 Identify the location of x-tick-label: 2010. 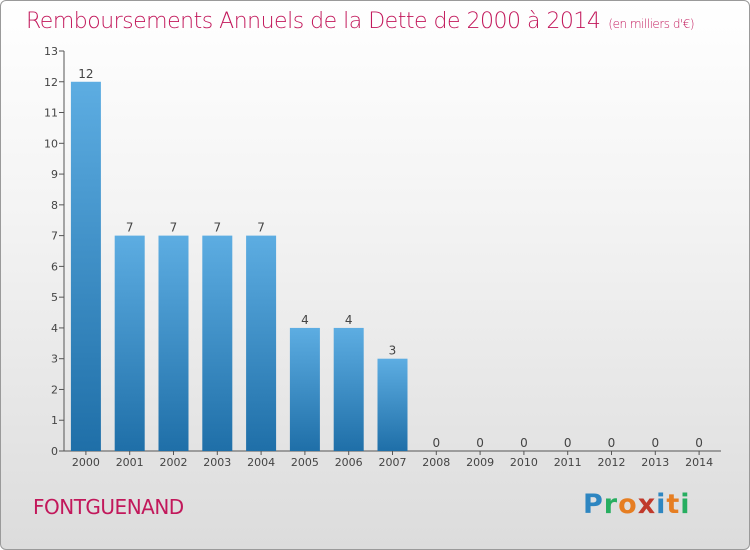
(524, 462).